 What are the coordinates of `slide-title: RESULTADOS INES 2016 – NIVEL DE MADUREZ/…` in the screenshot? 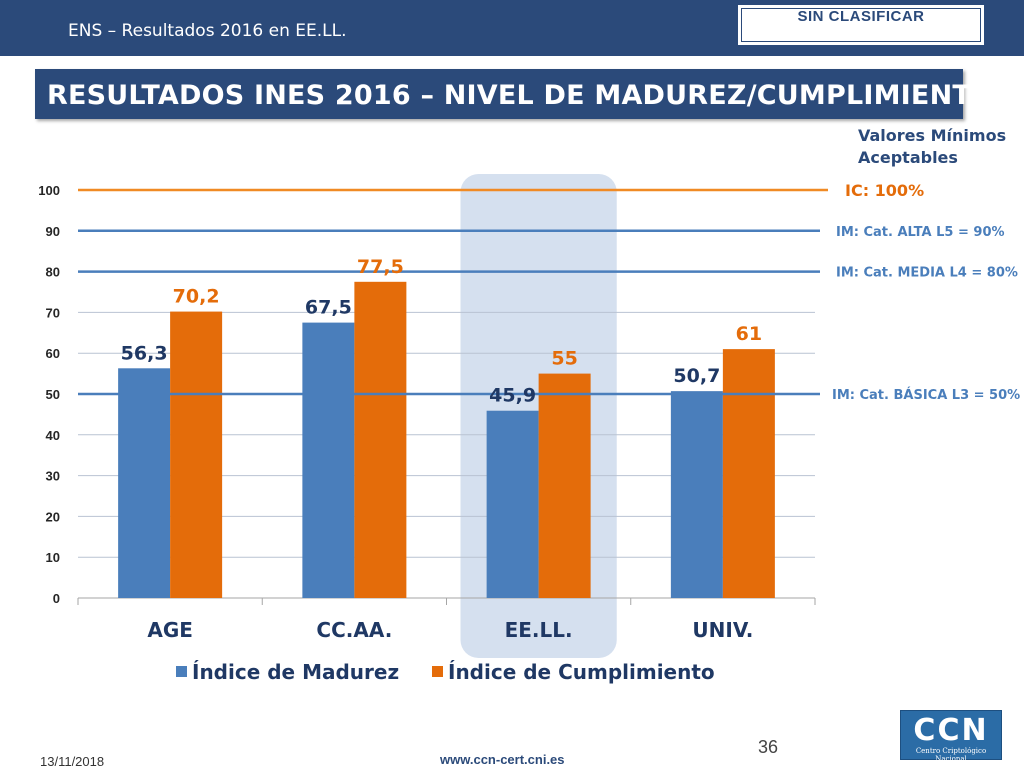 It's located at (521, 95).